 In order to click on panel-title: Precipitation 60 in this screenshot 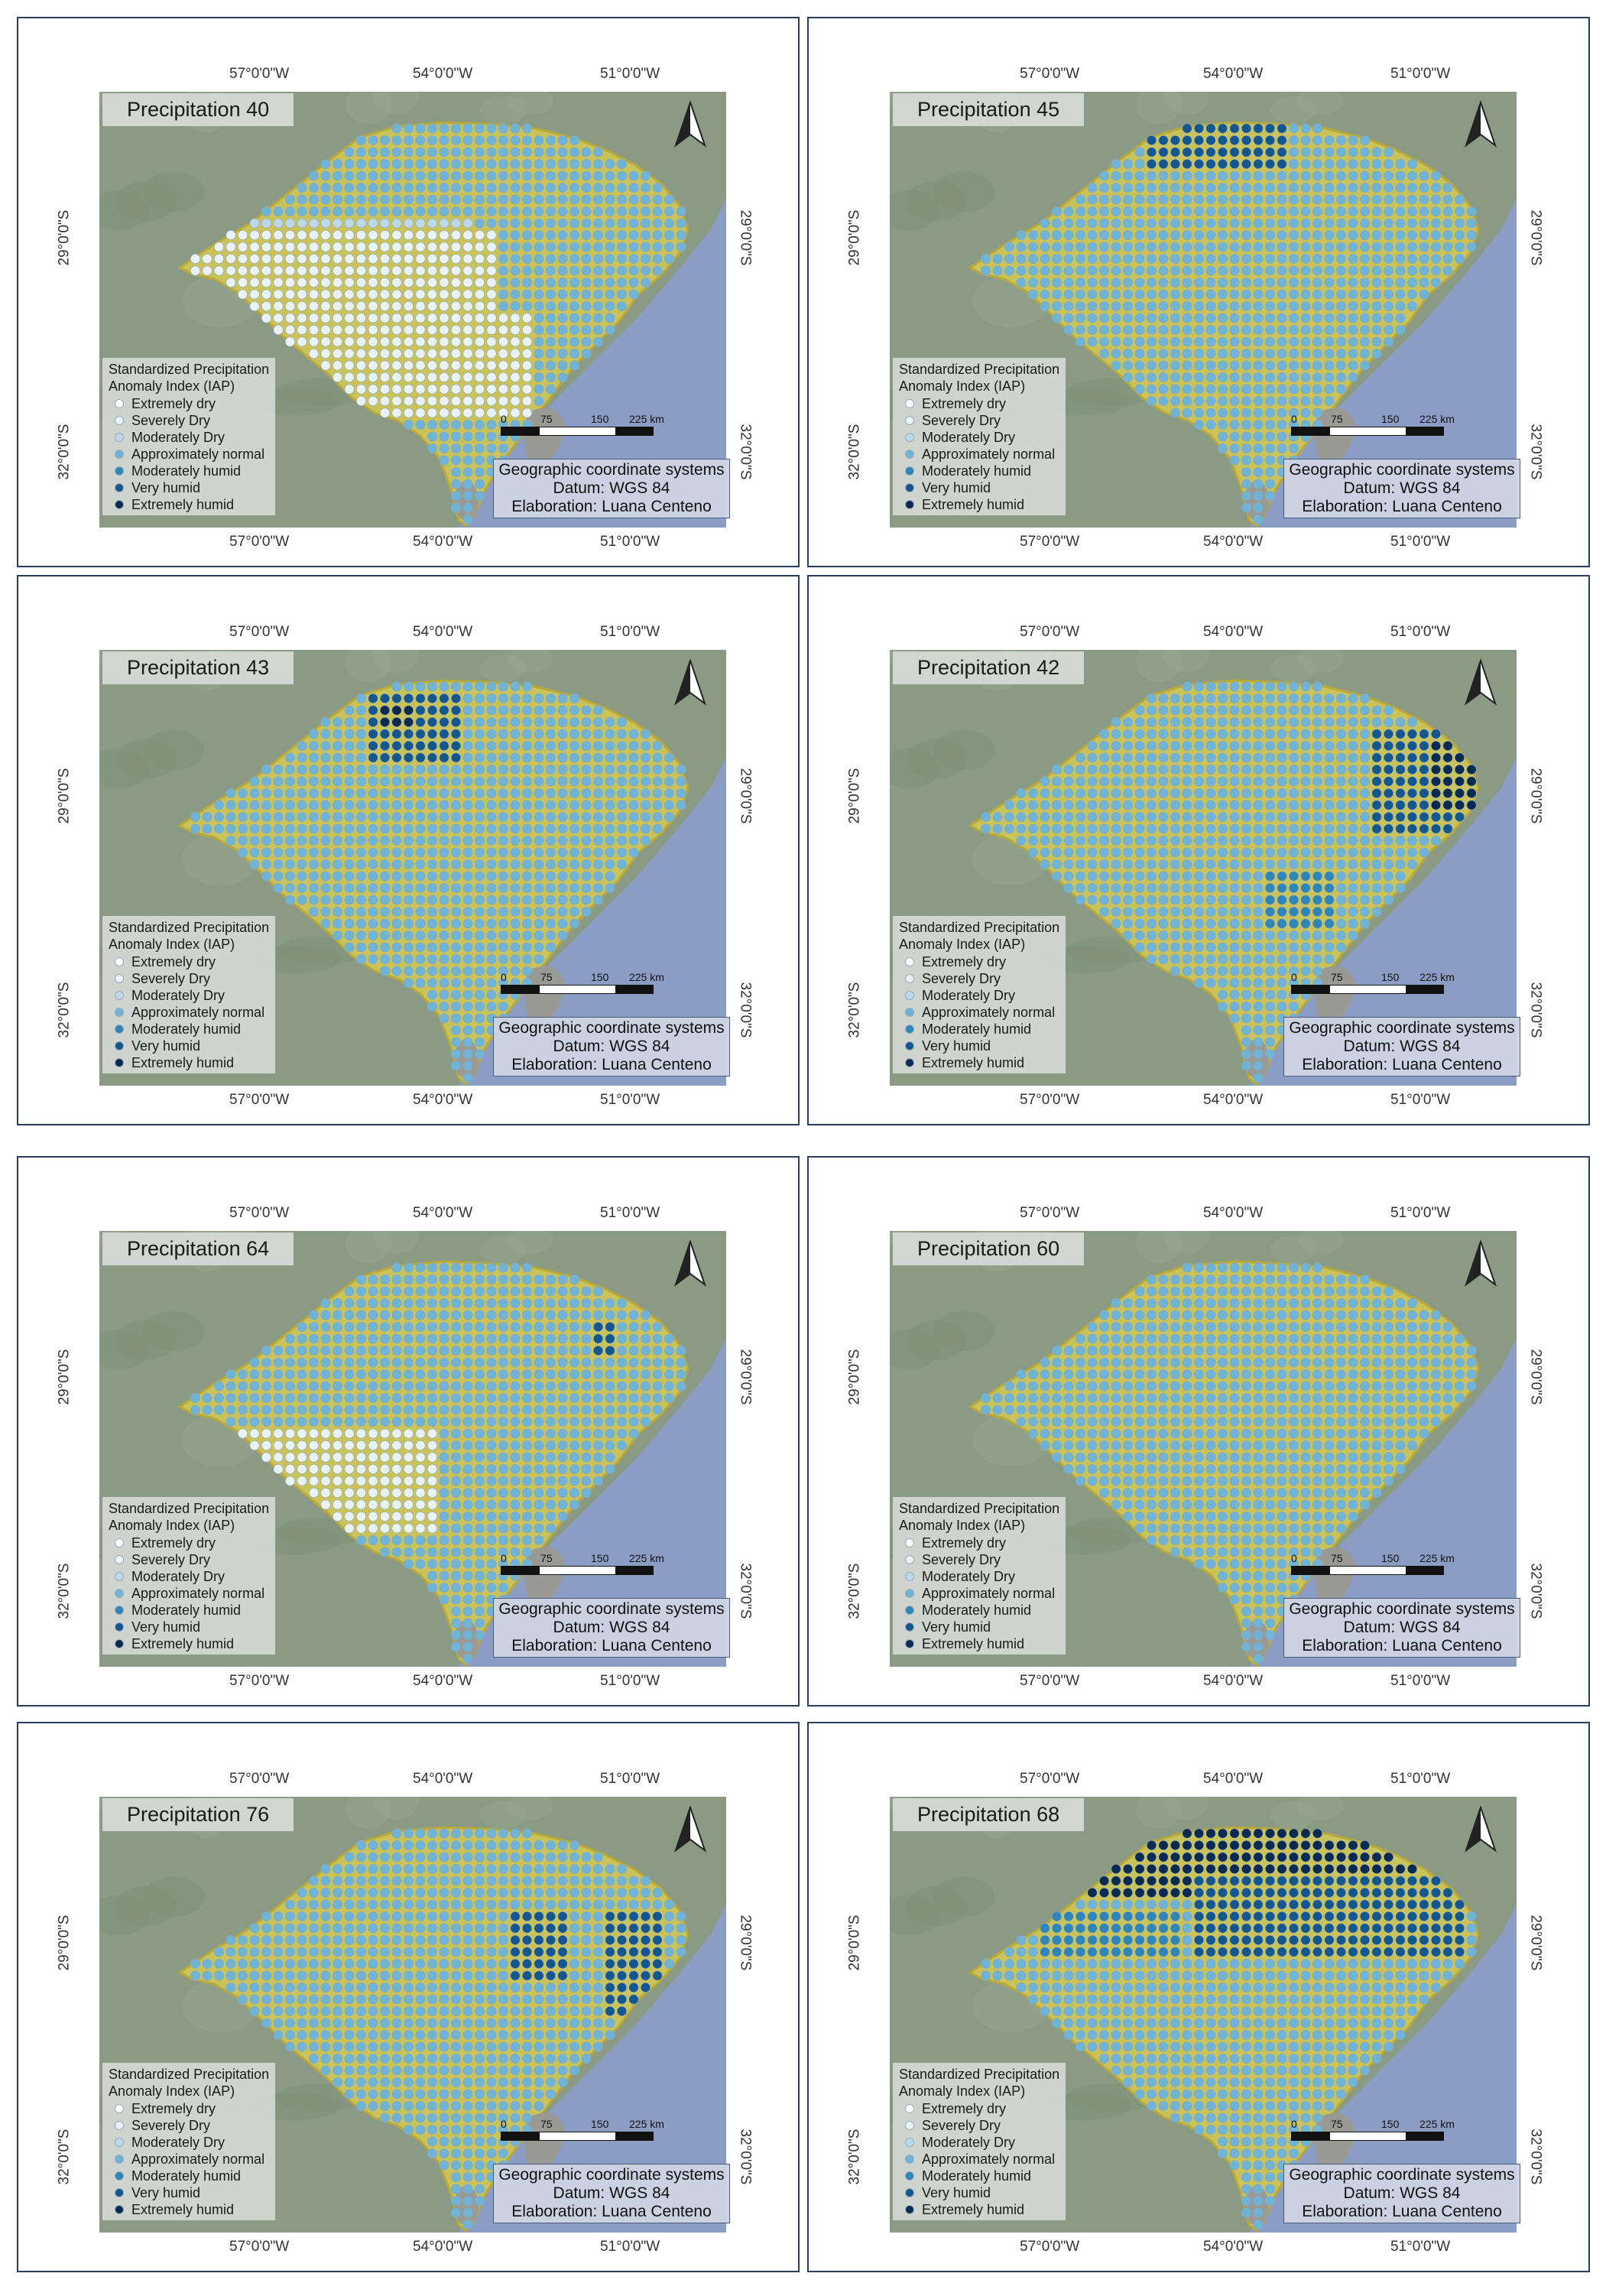, I will do `click(989, 1248)`.